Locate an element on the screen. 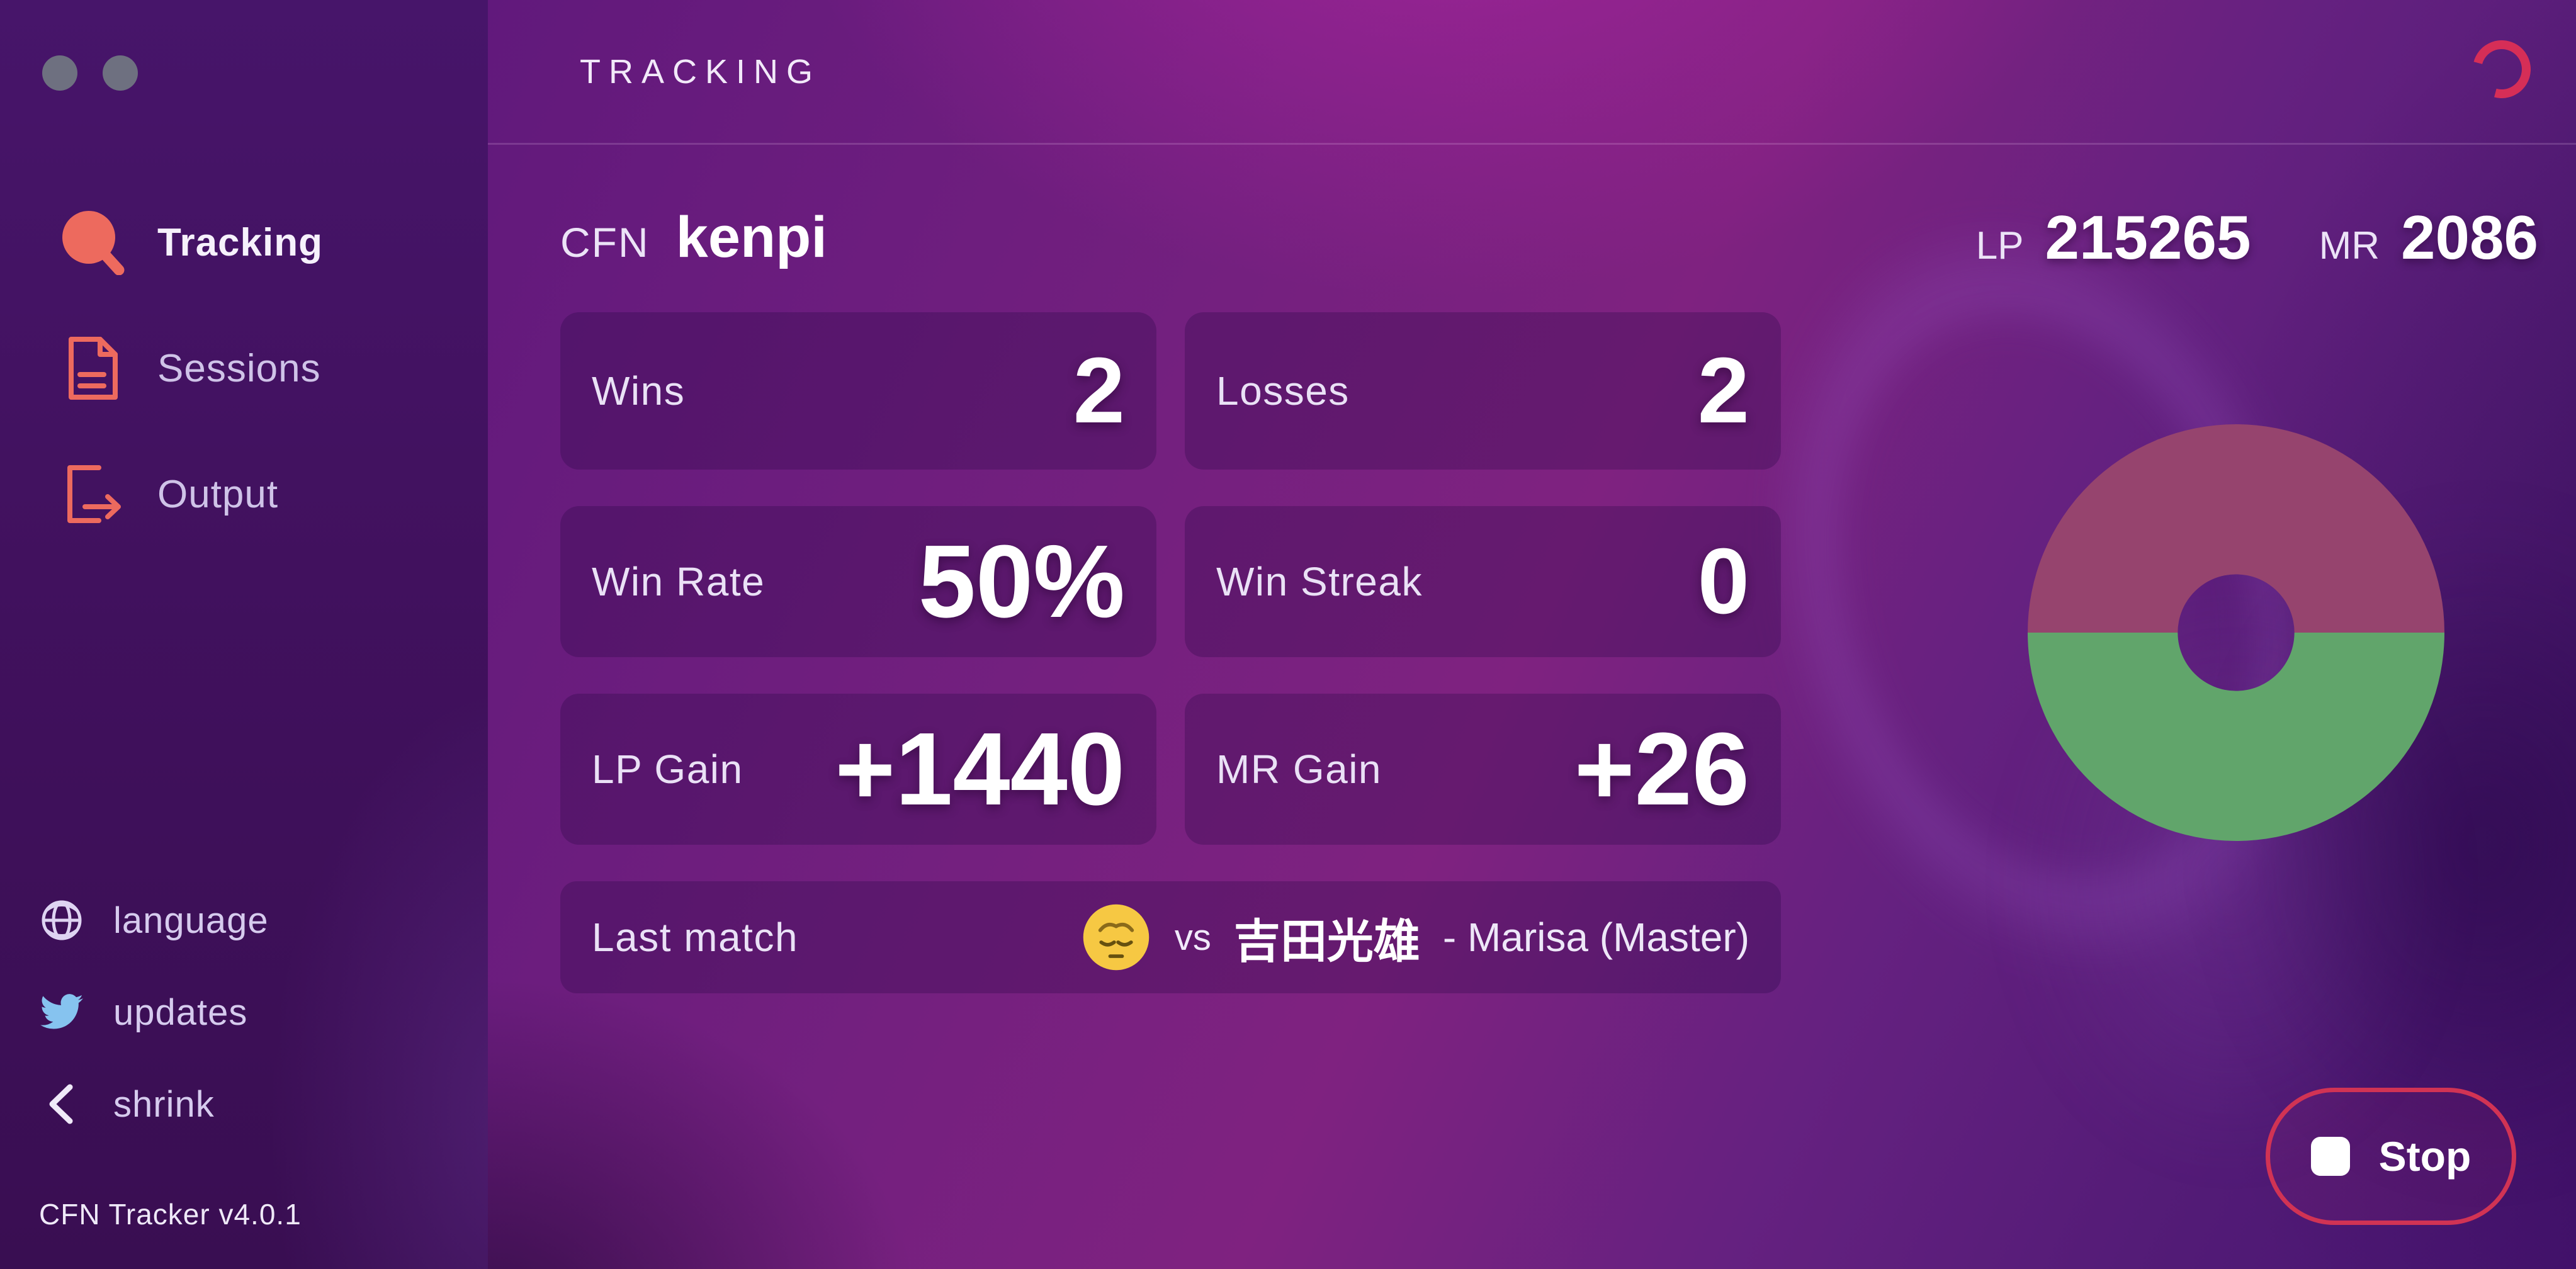  pensive-face-icon is located at coordinates (1116, 937).